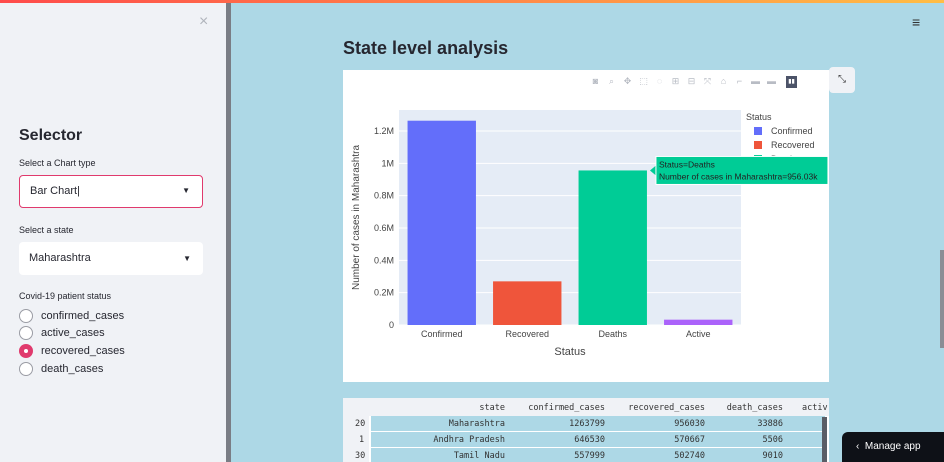 The image size is (944, 462). Describe the element at coordinates (723, 81) in the screenshot. I see `home-icon: ⌂` at that location.